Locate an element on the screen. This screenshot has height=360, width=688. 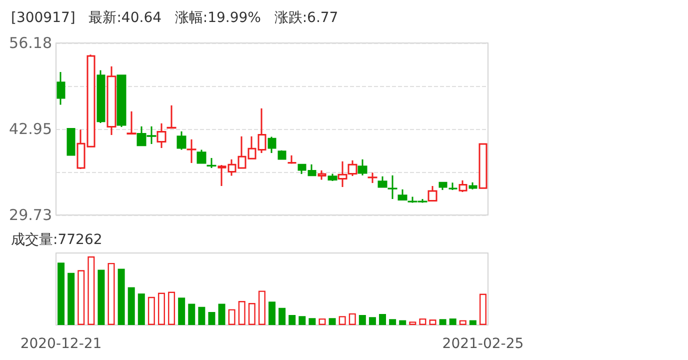
y-tick-label: 42.95 is located at coordinates (30, 129).